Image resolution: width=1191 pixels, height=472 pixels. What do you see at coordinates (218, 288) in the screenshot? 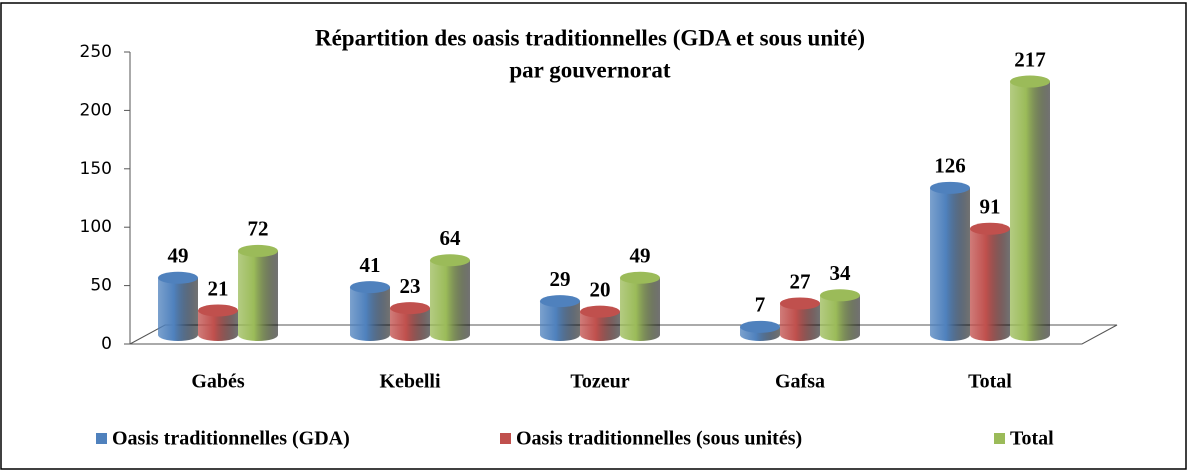
I see `data-label: 21` at bounding box center [218, 288].